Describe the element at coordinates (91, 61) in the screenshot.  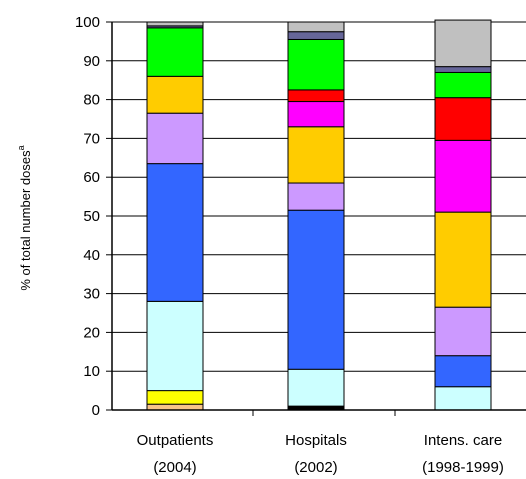
I see `y-tick-label: 90` at that location.